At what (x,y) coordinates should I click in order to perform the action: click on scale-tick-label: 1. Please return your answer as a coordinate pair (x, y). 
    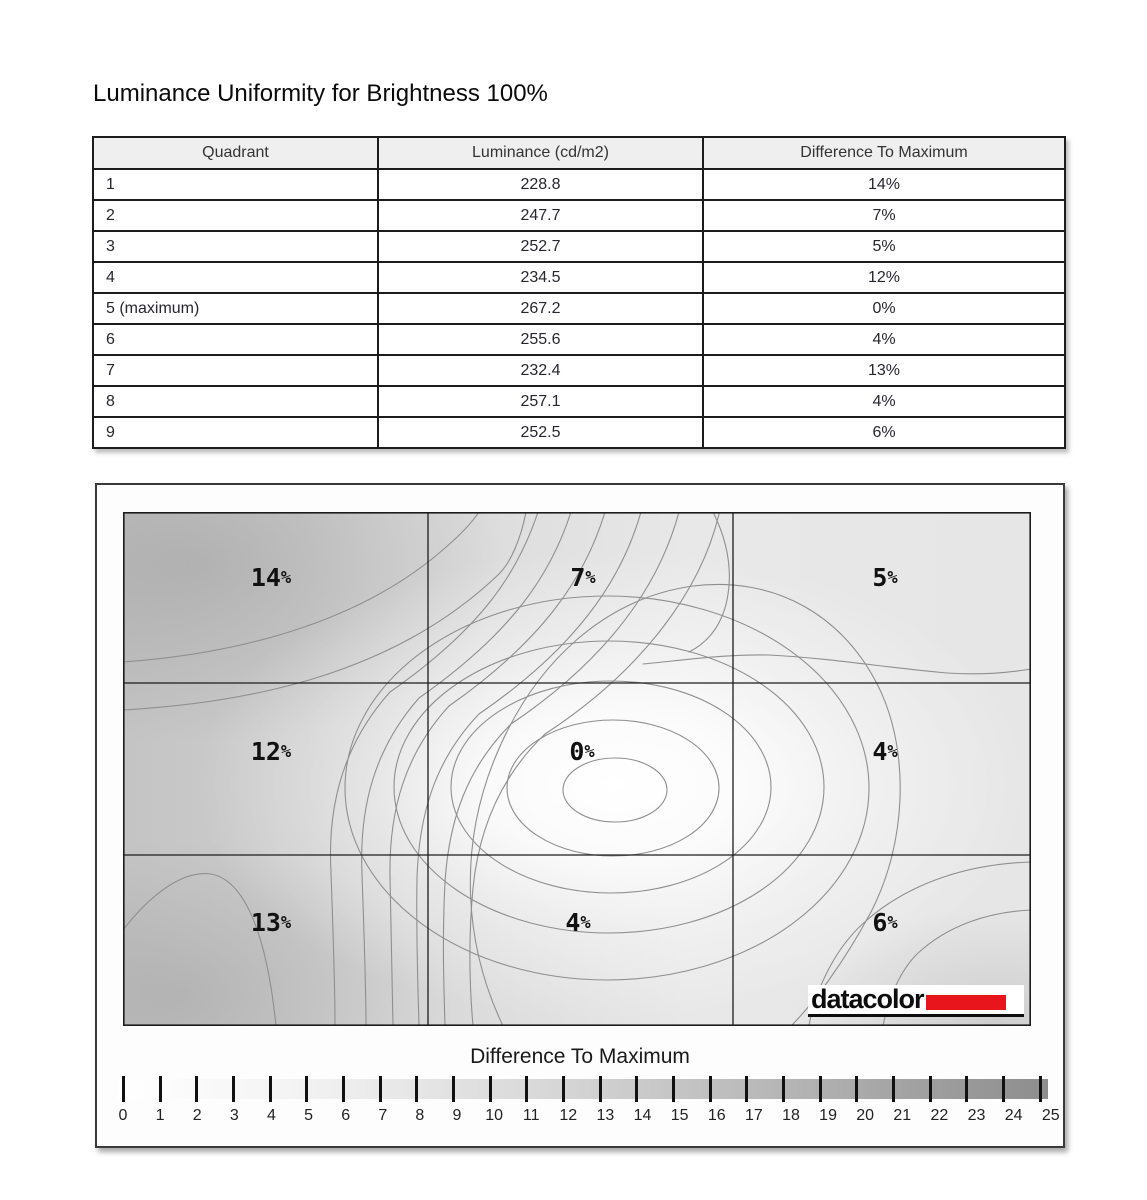
    Looking at the image, I should click on (160, 1115).